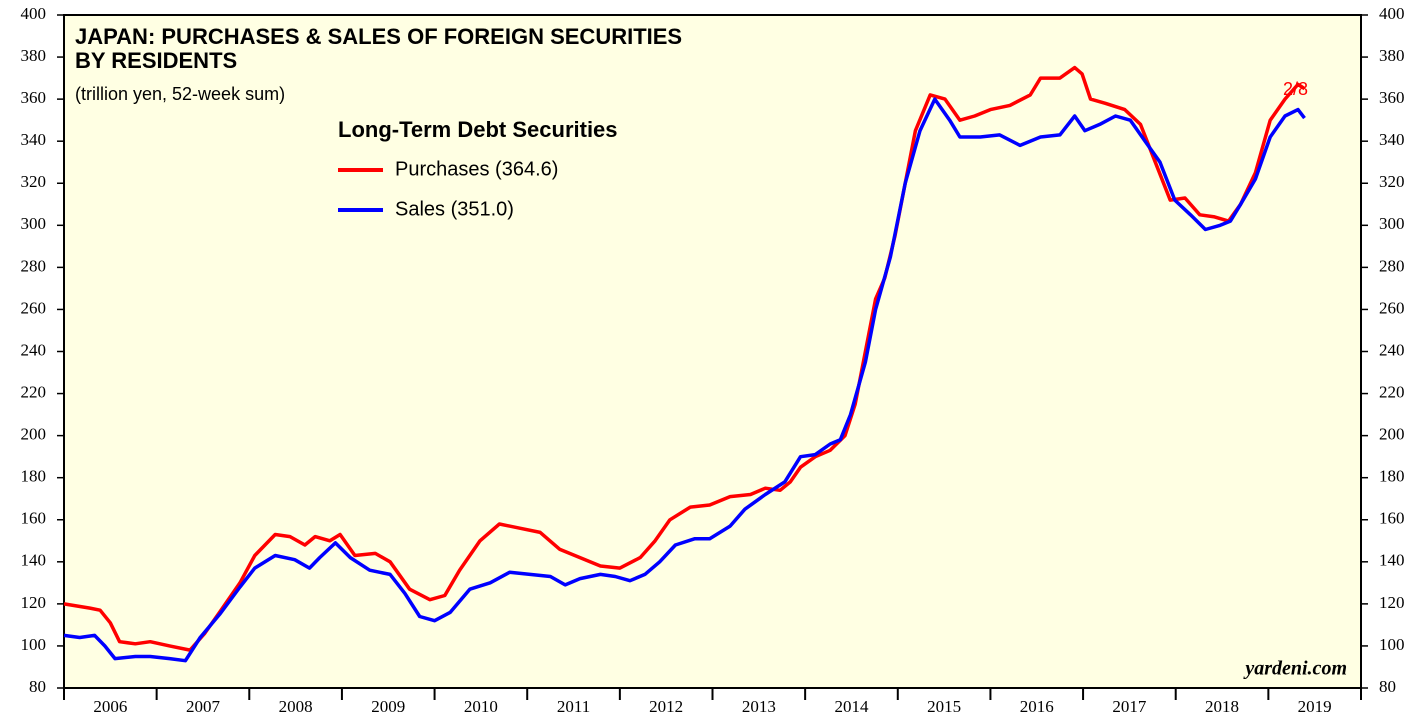  I want to click on y-tick-label: 300, so click(34, 223).